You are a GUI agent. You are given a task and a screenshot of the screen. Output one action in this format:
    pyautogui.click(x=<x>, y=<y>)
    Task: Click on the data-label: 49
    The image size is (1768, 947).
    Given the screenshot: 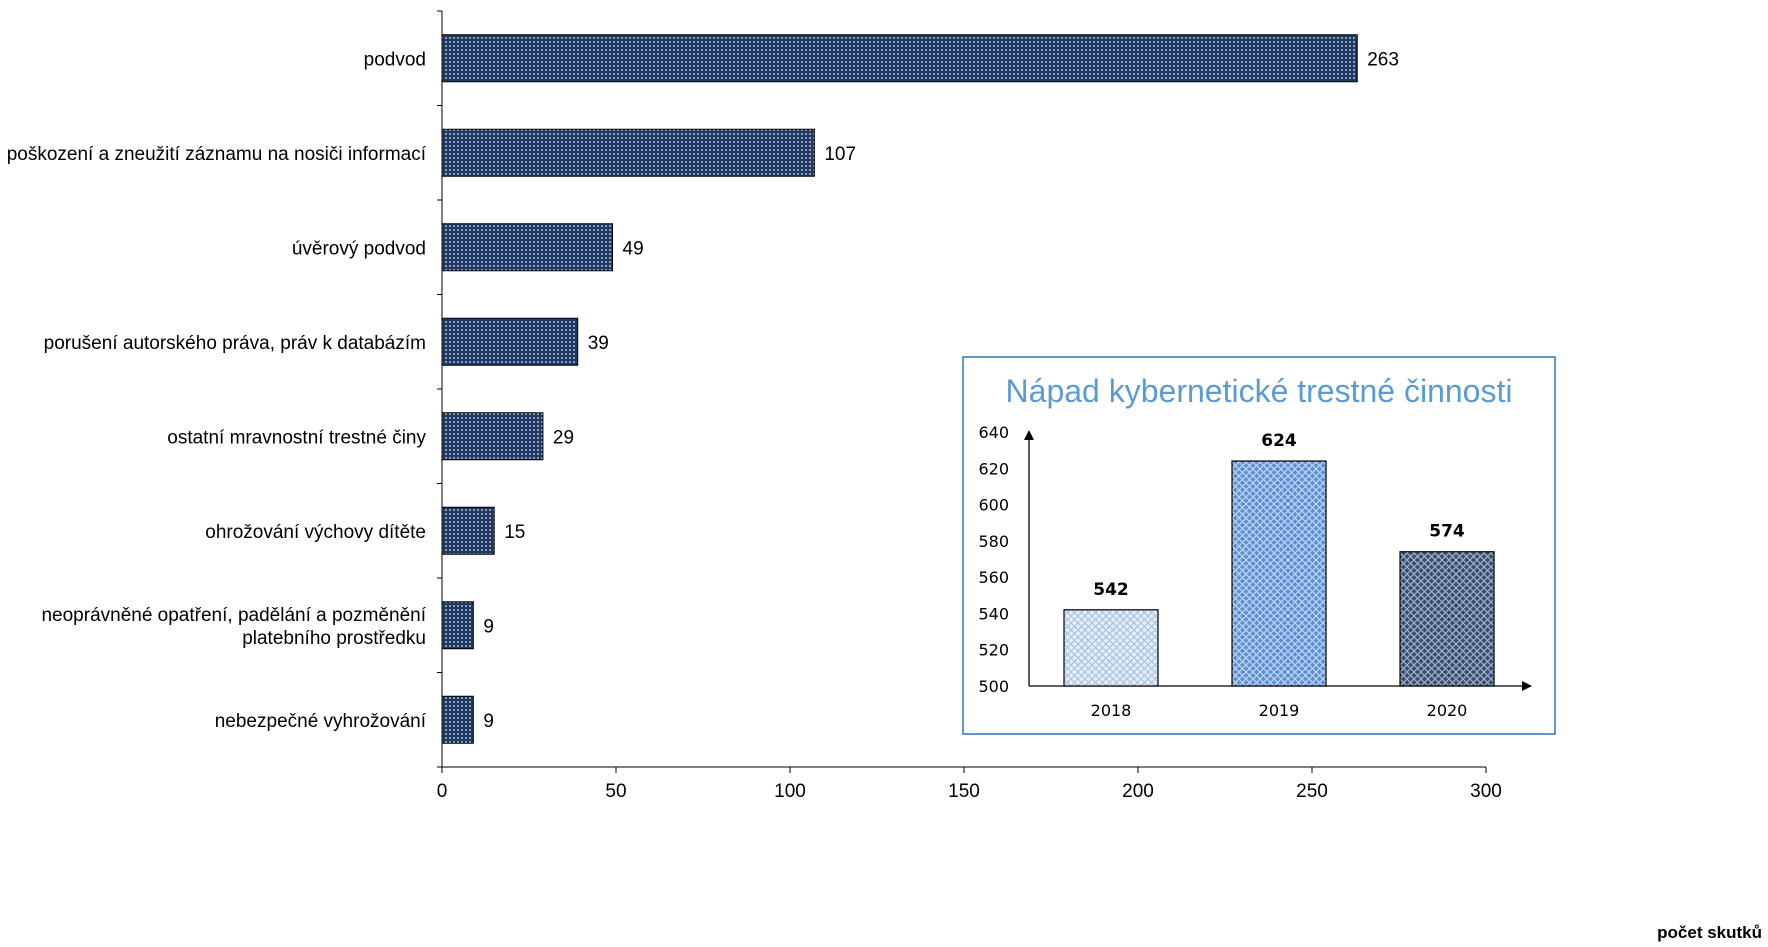 What is the action you would take?
    pyautogui.click(x=633, y=248)
    